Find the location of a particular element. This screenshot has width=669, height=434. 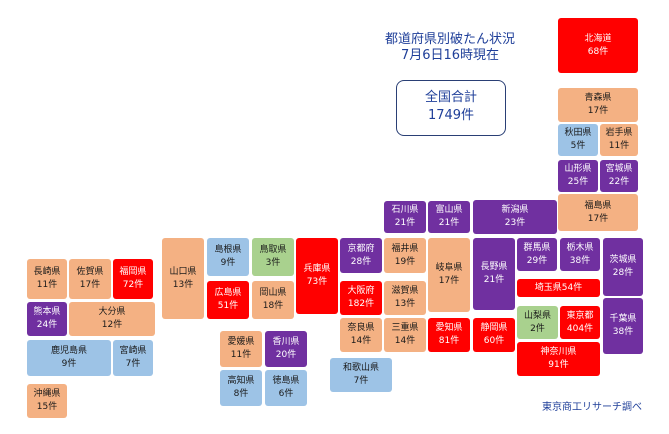

prefecture-yamanashi: 山梨県 2件 is located at coordinates (537, 322).